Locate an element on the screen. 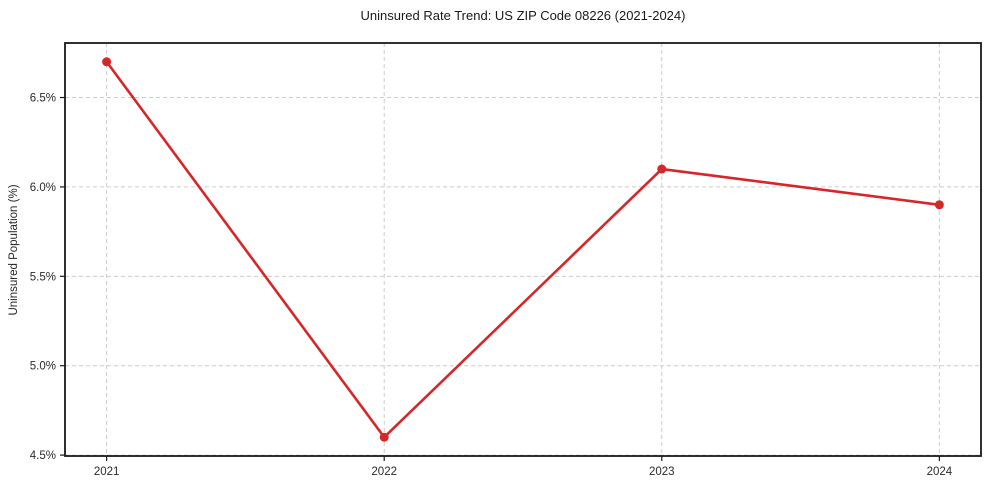  y-tick-label-6.5%: 6.5% is located at coordinates (43, 99).